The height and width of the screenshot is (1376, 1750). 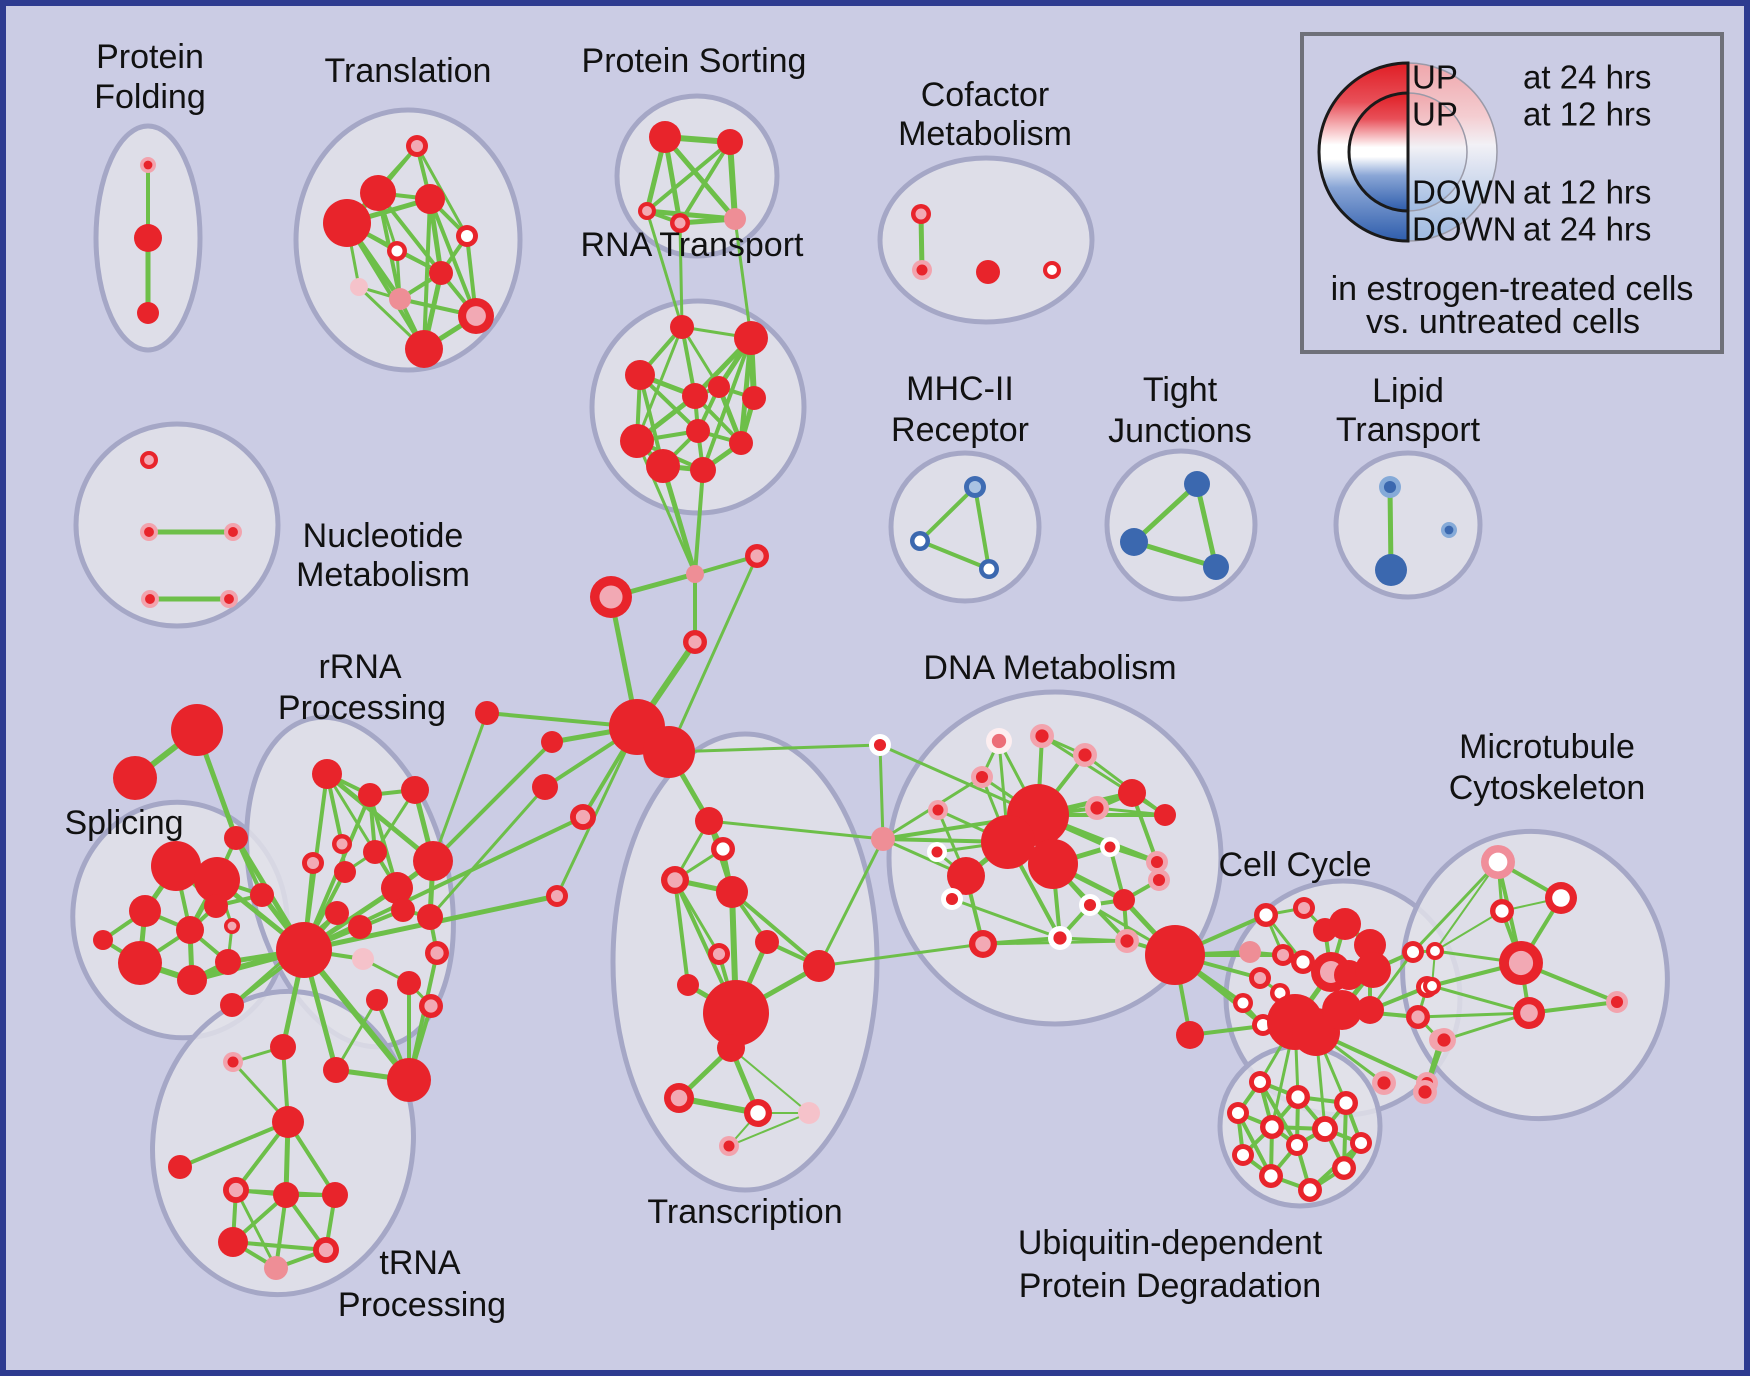 I want to click on legend-caption: vs. untreated cells, so click(x=1503, y=322).